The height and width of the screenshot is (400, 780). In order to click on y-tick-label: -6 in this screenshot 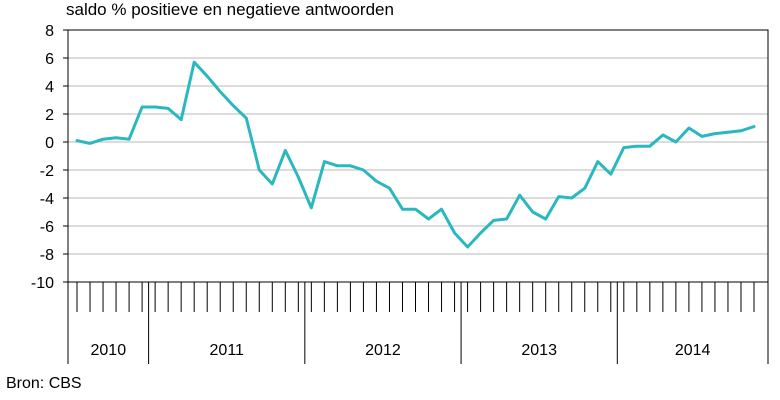, I will do `click(47, 227)`.